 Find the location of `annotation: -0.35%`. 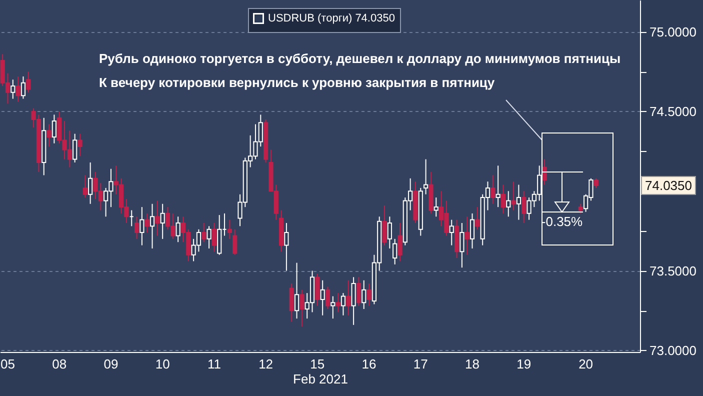

annotation: -0.35% is located at coordinates (562, 221).